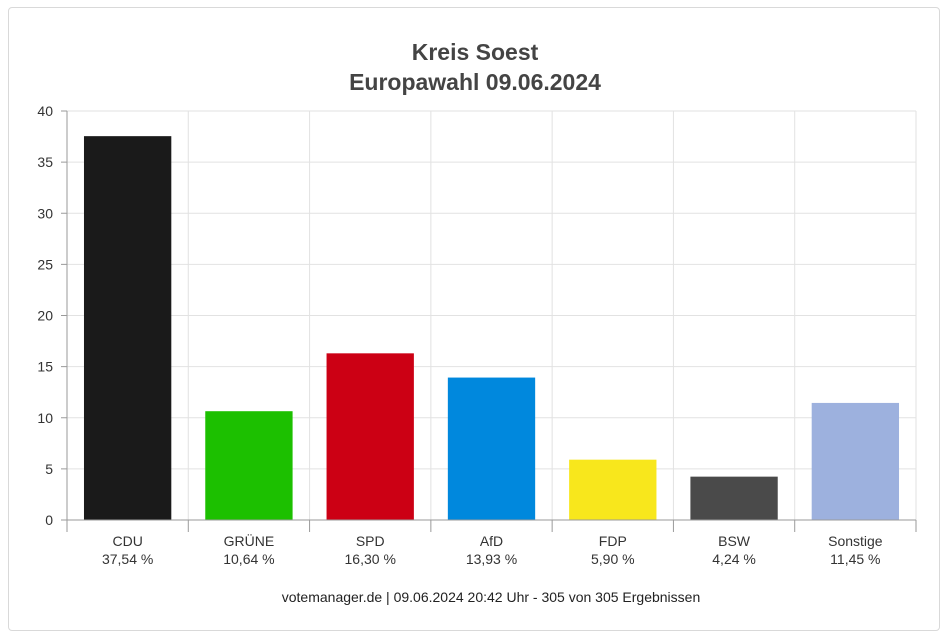 This screenshot has height=638, width=949. I want to click on y-tick-label: 15, so click(45, 367).